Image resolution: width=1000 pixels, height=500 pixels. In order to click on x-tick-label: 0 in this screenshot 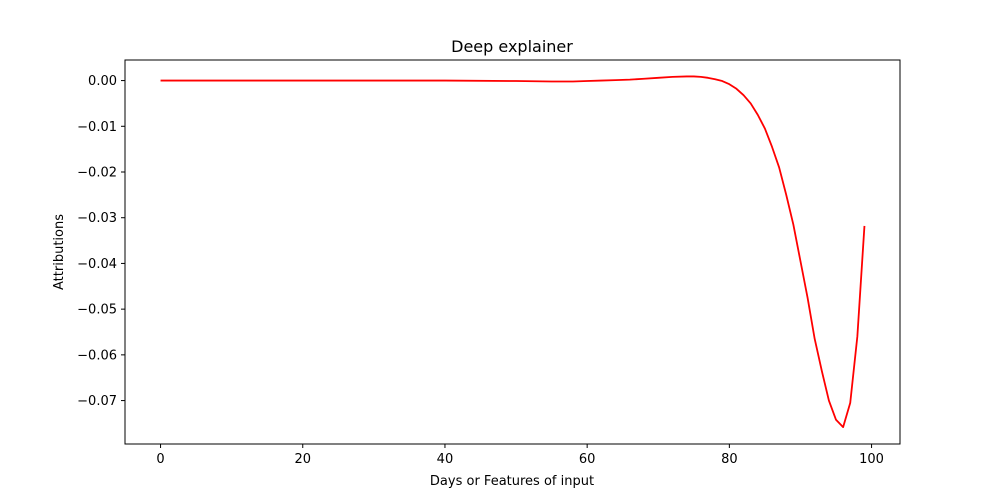, I will do `click(160, 459)`.